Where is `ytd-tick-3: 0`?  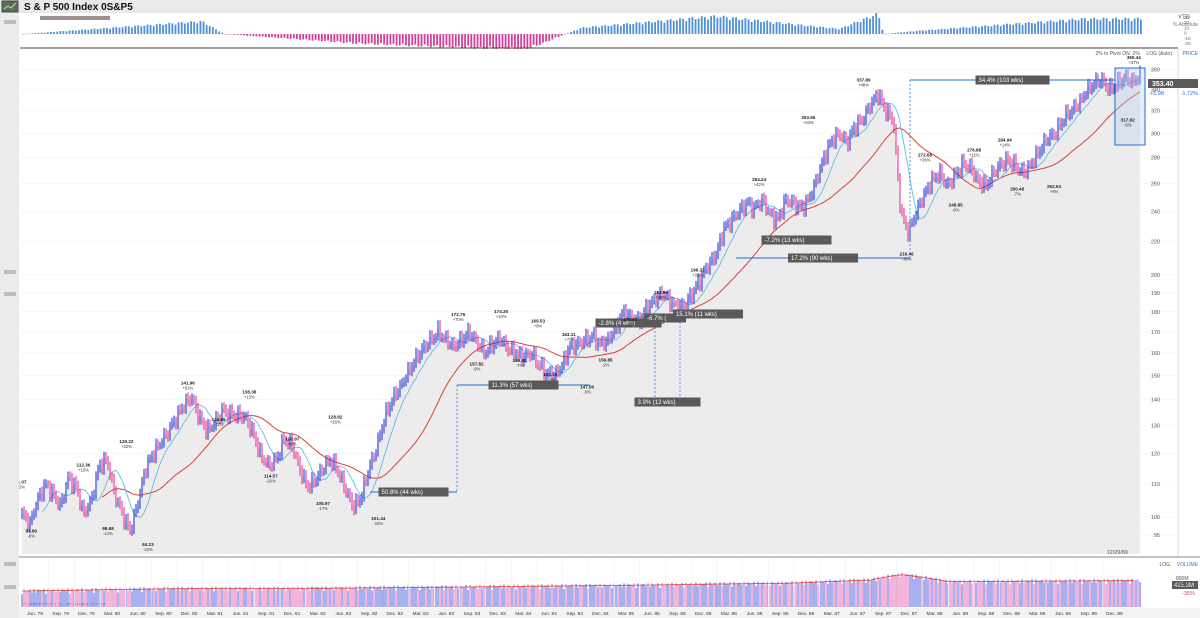
ytd-tick-3: 0 is located at coordinates (1185, 33).